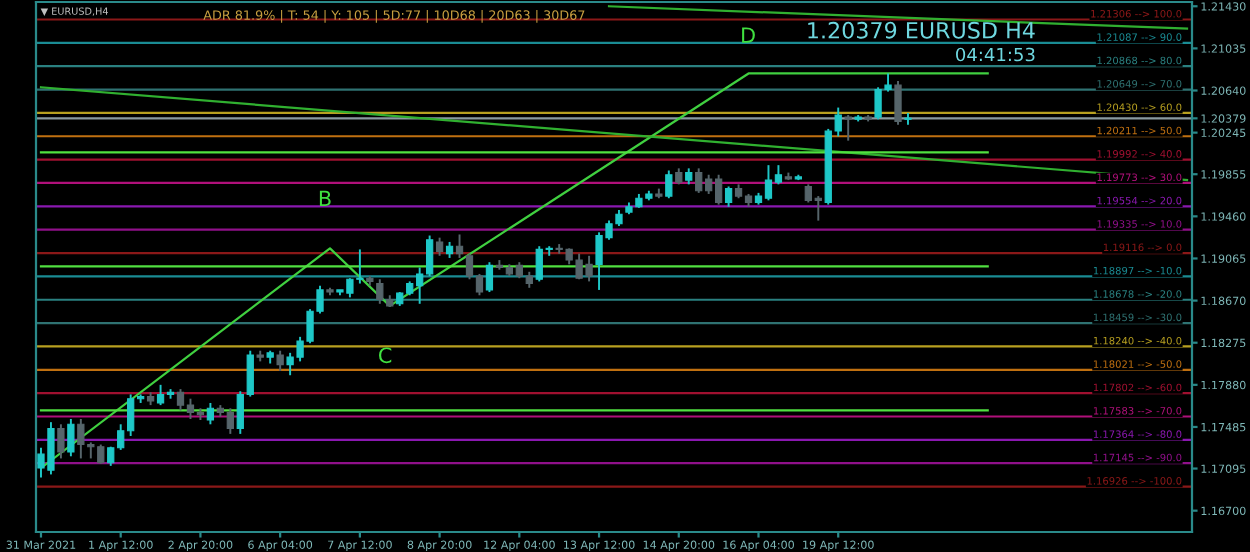 The image size is (1250, 552). What do you see at coordinates (995, 54) in the screenshot?
I see `annotation: 04:41:53` at bounding box center [995, 54].